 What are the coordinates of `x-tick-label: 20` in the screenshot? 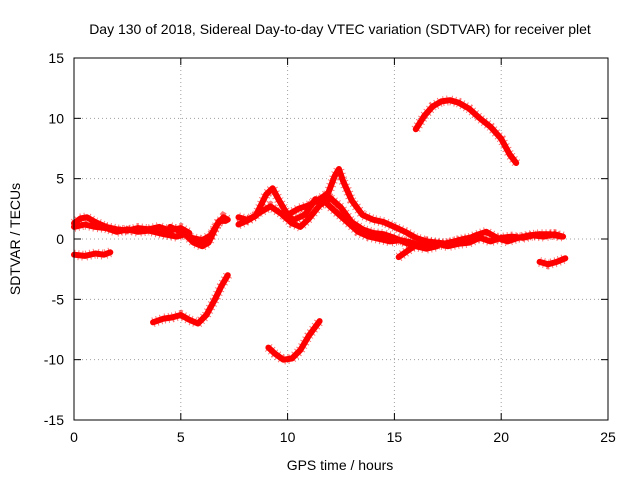 It's located at (501, 437).